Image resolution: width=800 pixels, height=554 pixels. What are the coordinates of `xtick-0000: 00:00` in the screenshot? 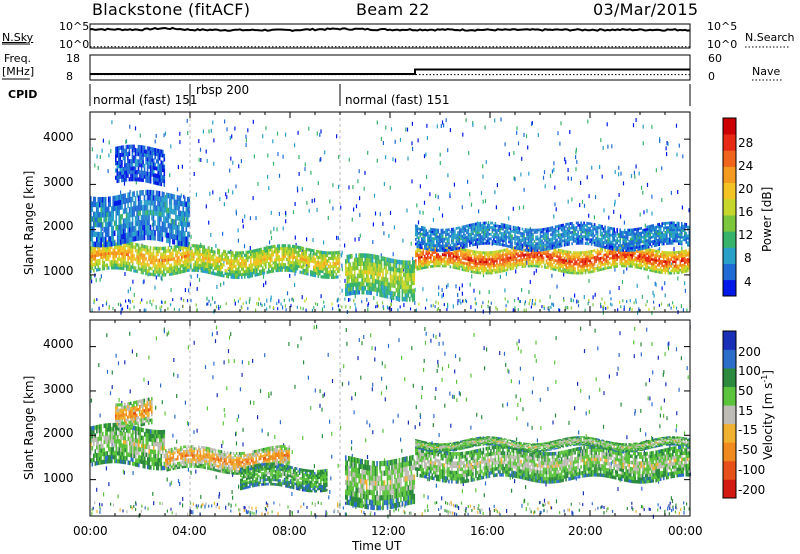 It's located at (90, 531).